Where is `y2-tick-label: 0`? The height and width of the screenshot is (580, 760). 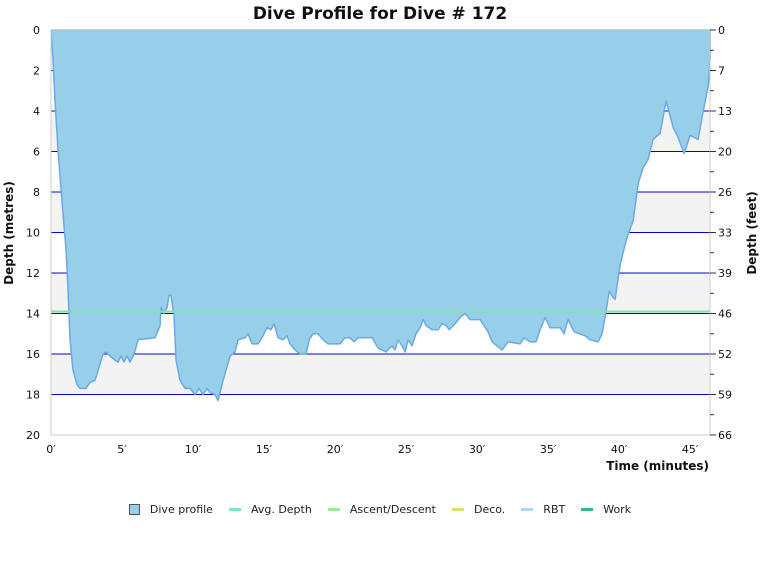 y2-tick-label: 0 is located at coordinates (721, 30).